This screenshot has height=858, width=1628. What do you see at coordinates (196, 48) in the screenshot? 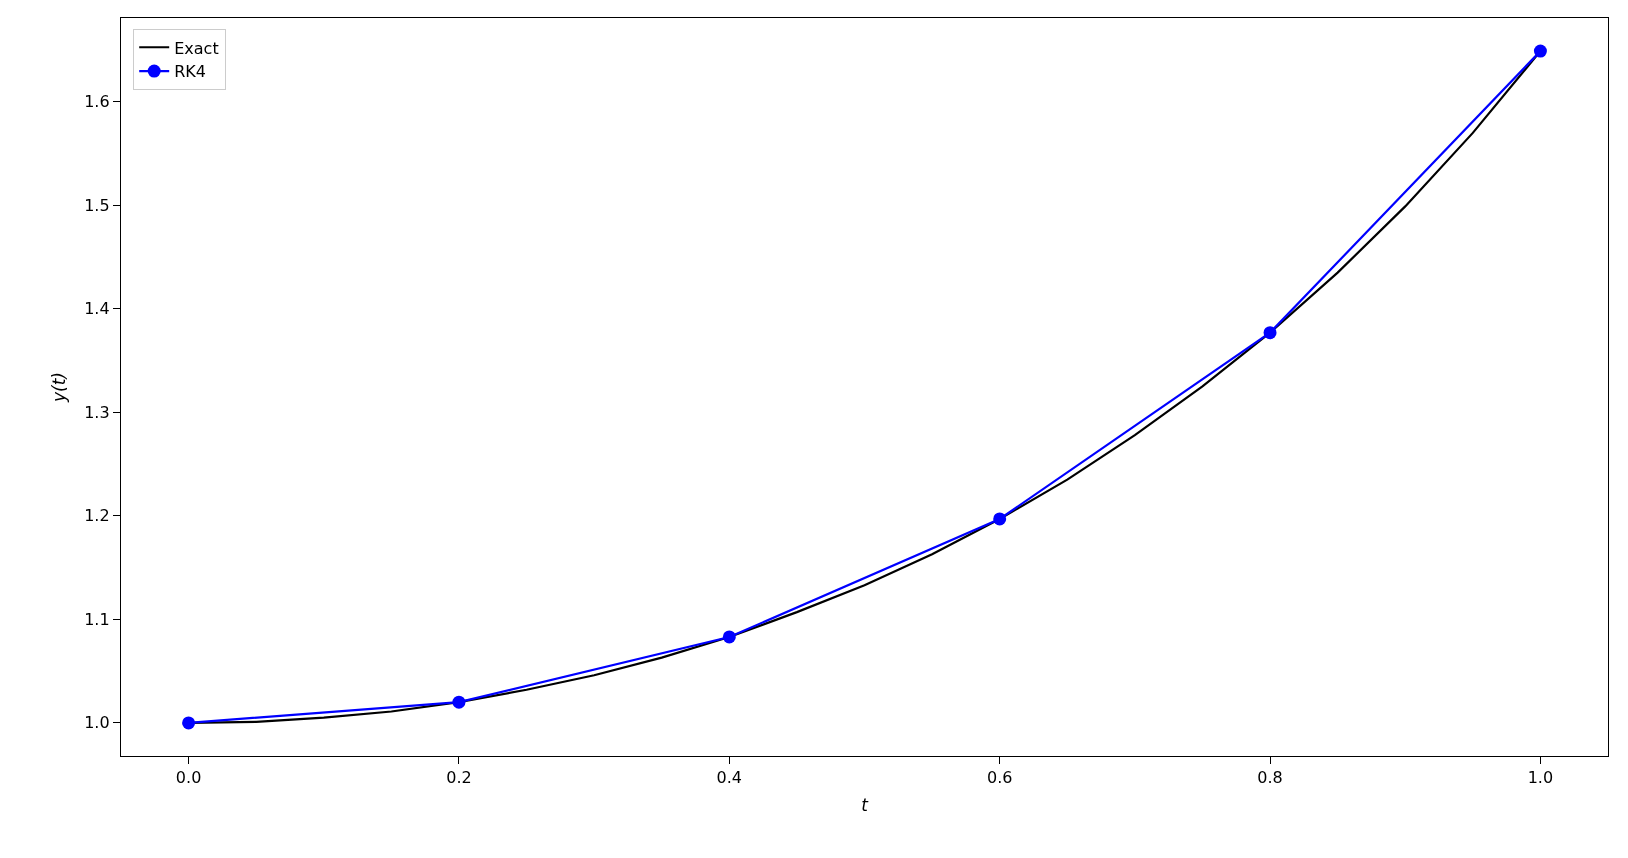
I see `legend-label: Exact` at bounding box center [196, 48].